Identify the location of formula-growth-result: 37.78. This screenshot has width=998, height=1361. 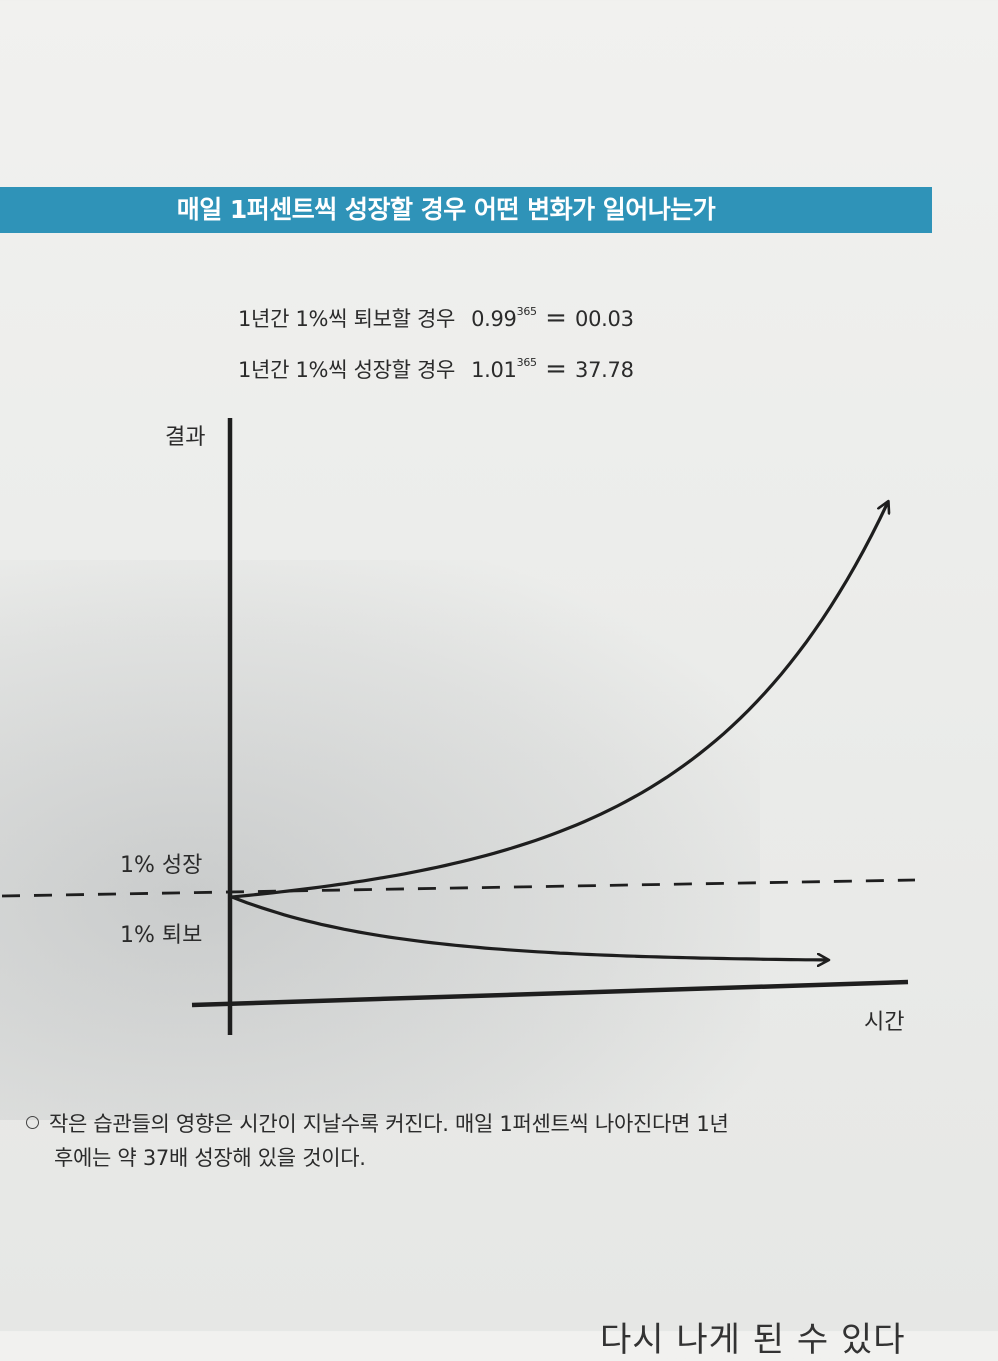
(604, 370).